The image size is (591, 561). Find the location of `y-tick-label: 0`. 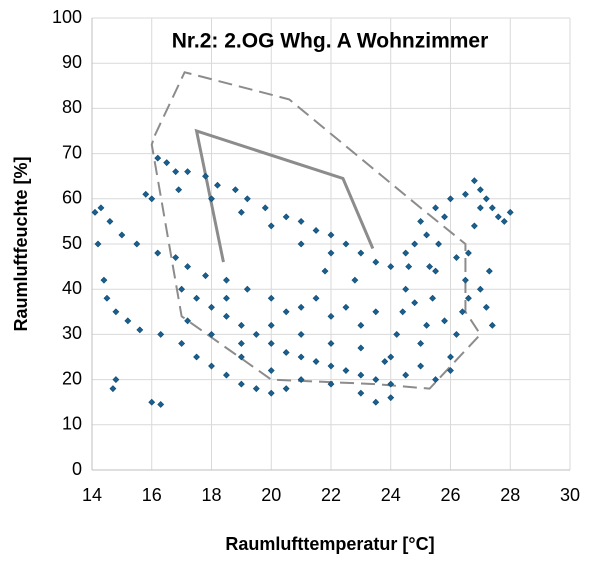

y-tick-label: 0 is located at coordinates (77, 469).